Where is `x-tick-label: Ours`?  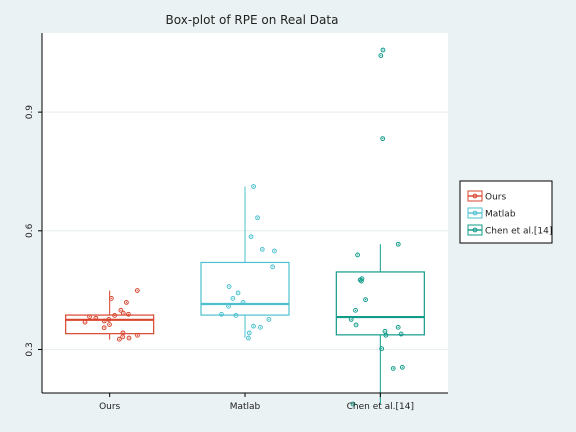
x-tick-label: Ours is located at coordinates (109, 407).